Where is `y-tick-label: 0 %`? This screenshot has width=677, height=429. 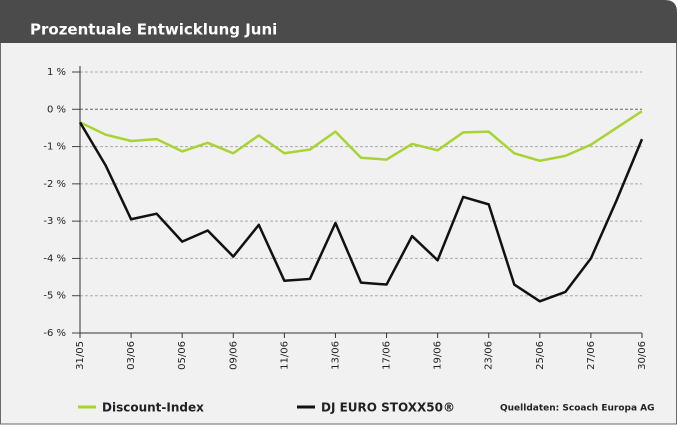 y-tick-label: 0 % is located at coordinates (56, 109).